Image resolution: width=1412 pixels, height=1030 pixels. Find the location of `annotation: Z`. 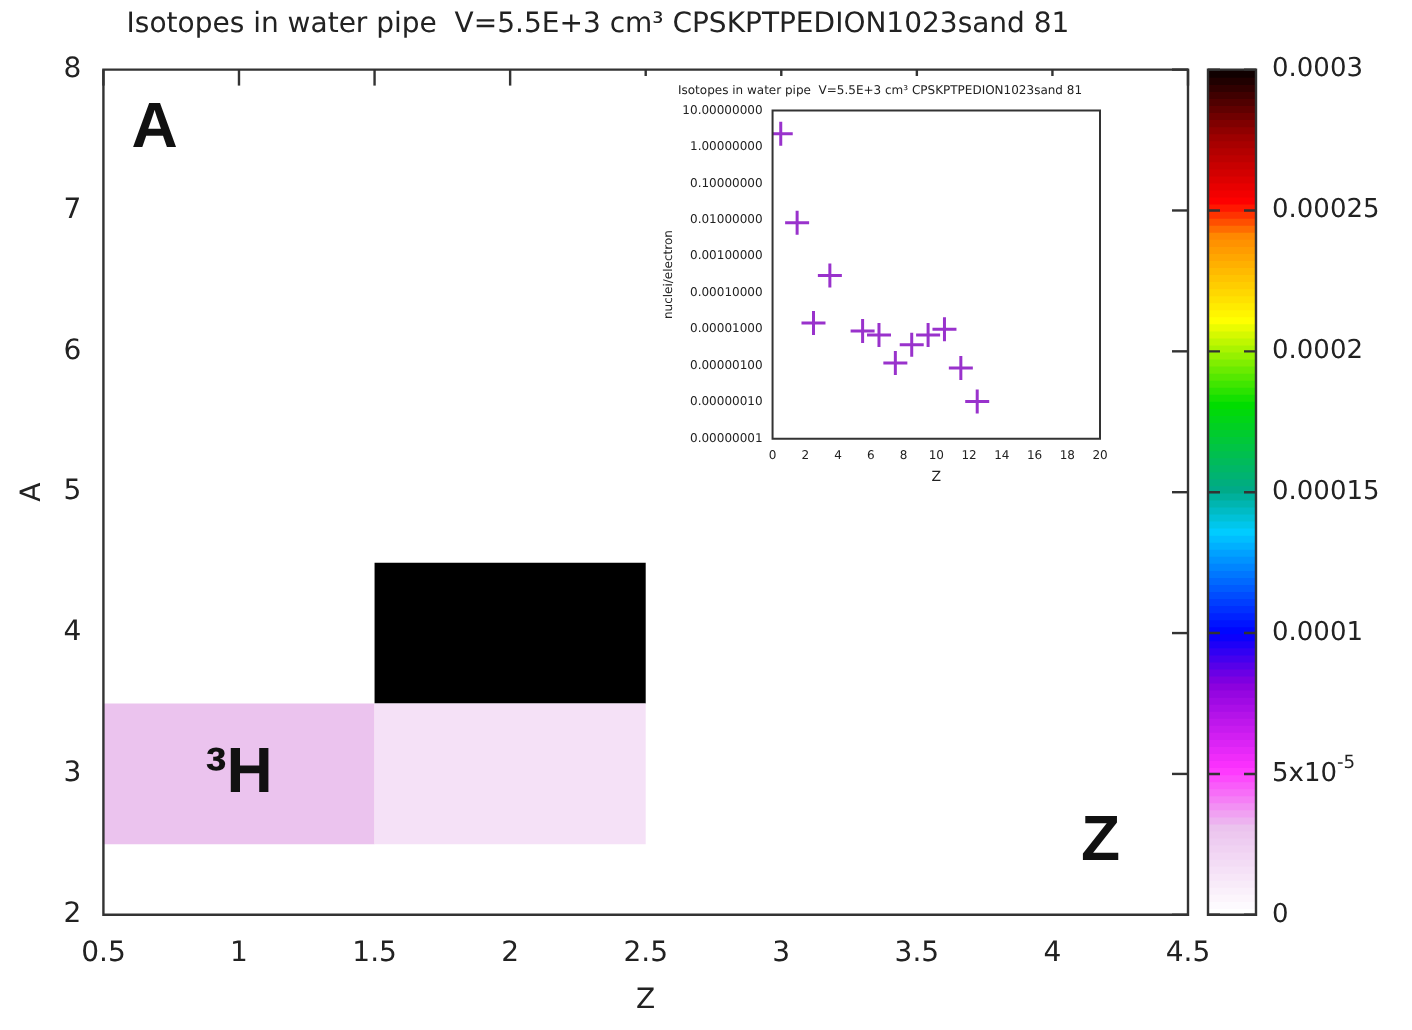

annotation: Z is located at coordinates (1100, 838).